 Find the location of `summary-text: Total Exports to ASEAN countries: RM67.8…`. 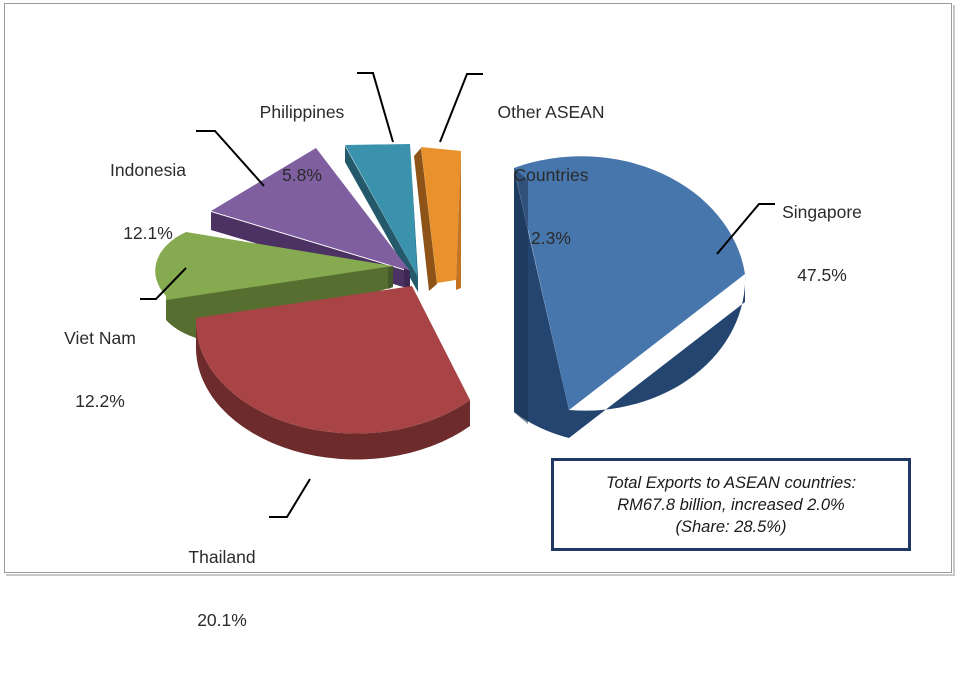

summary-text: Total Exports to ASEAN countries: RM67.8… is located at coordinates (731, 505).